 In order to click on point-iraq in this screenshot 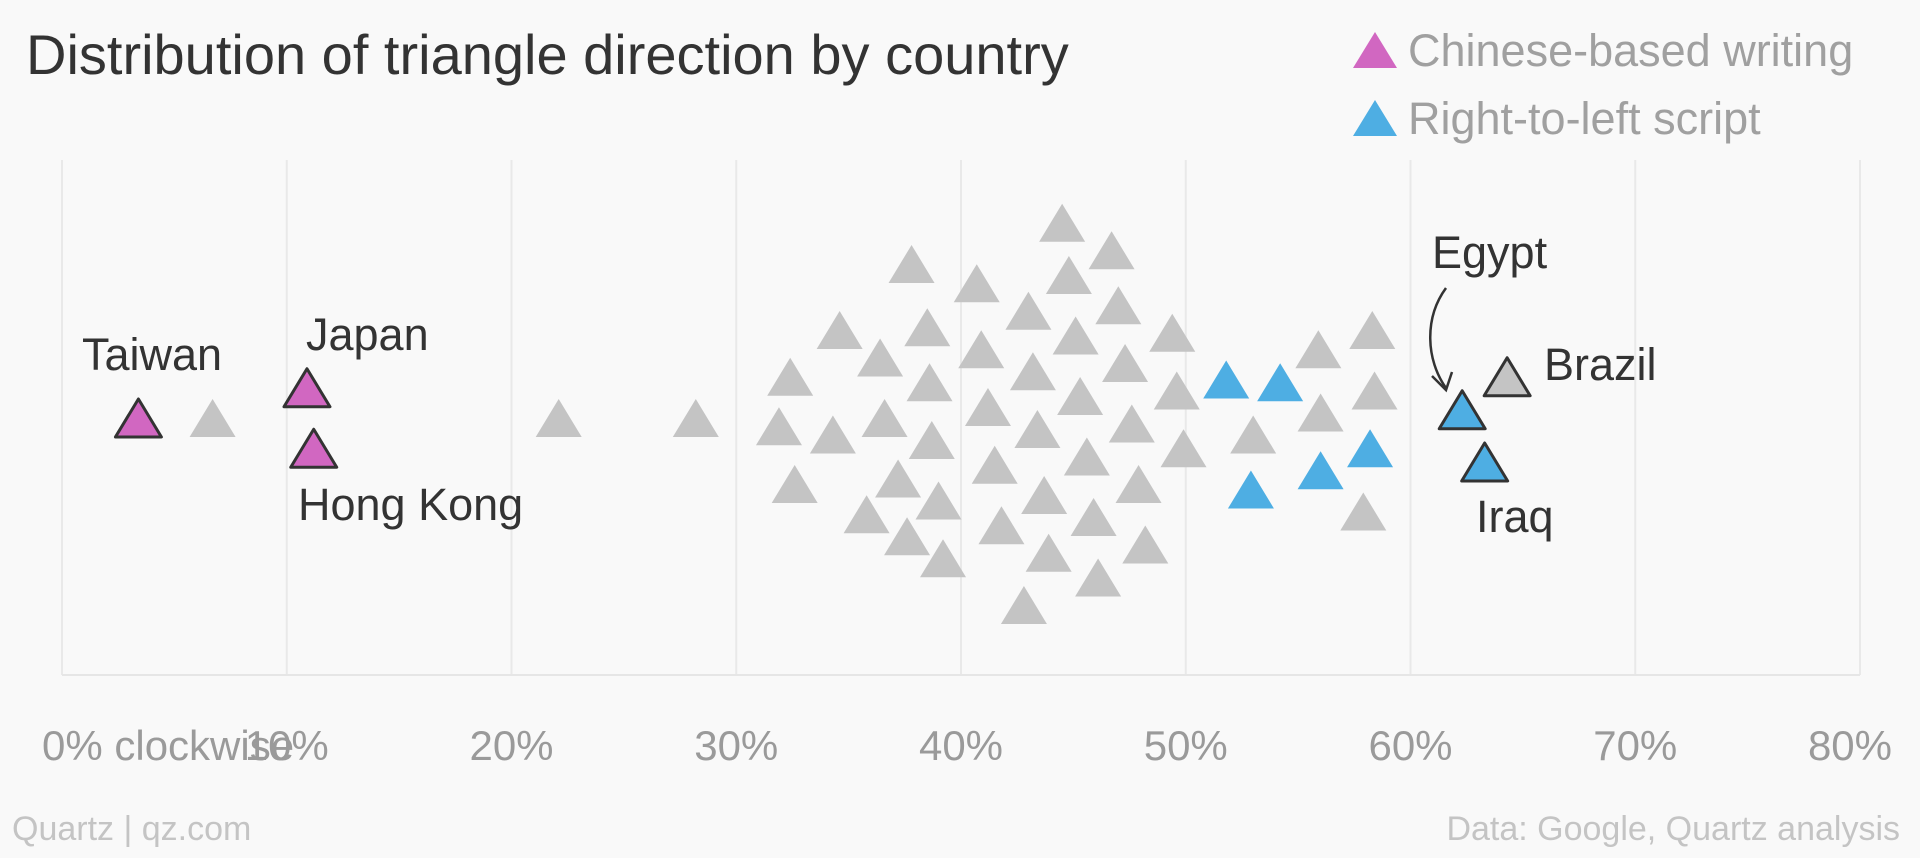, I will do `click(1485, 462)`.